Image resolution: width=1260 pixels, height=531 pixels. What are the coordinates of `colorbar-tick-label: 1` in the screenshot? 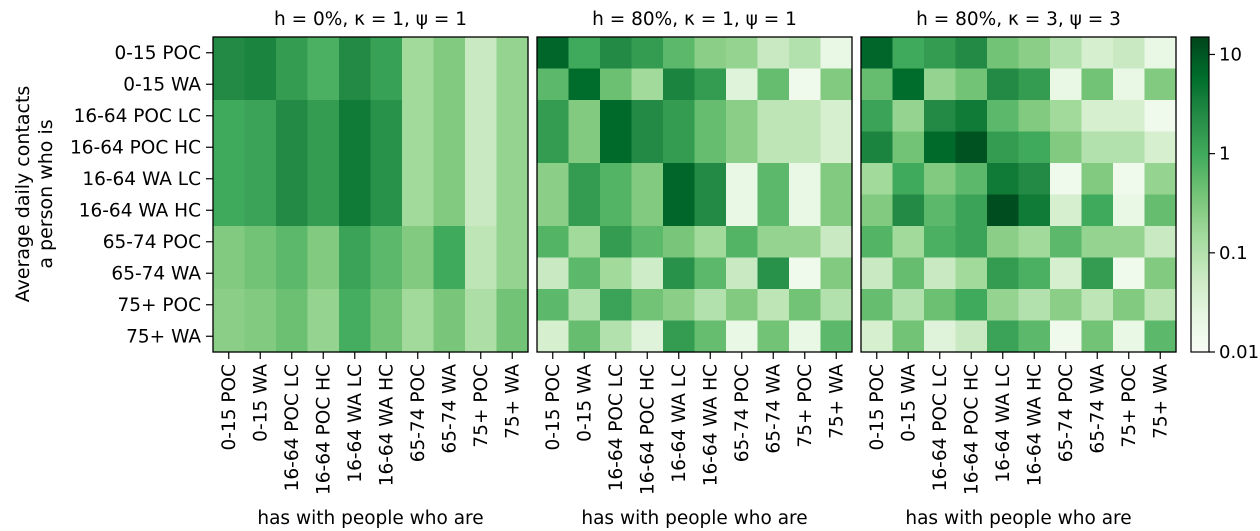 It's located at (1224, 154).